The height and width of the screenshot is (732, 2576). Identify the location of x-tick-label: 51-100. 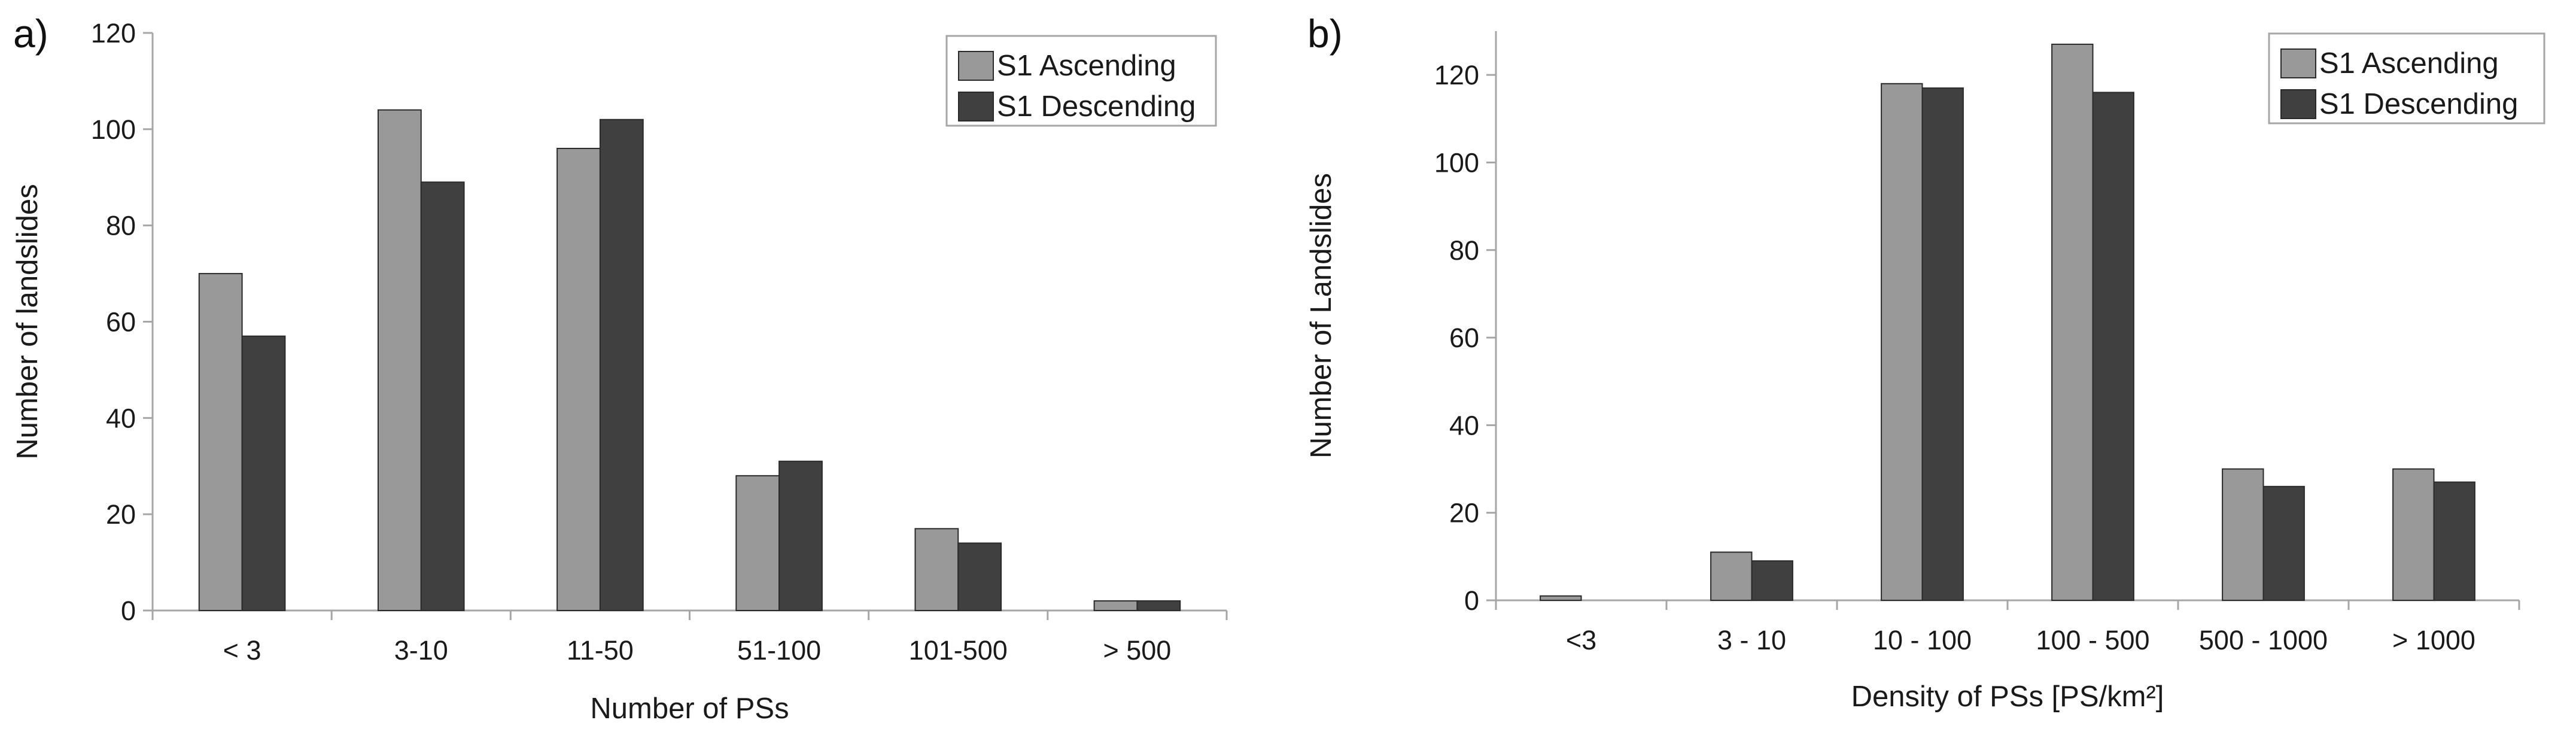
(779, 650).